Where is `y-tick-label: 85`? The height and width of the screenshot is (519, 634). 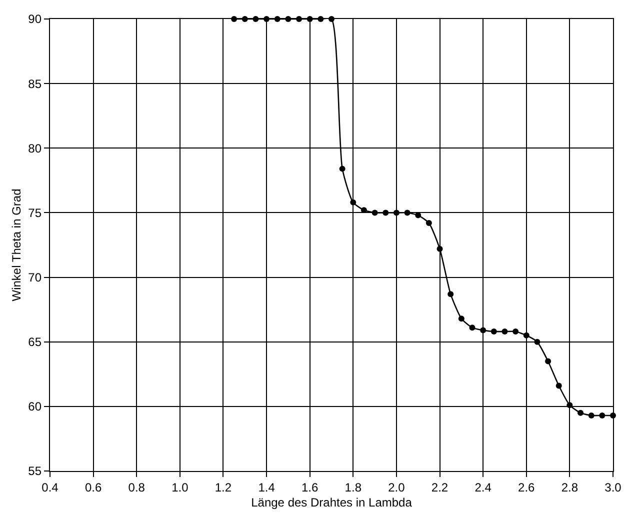 y-tick-label: 85 is located at coordinates (35, 83).